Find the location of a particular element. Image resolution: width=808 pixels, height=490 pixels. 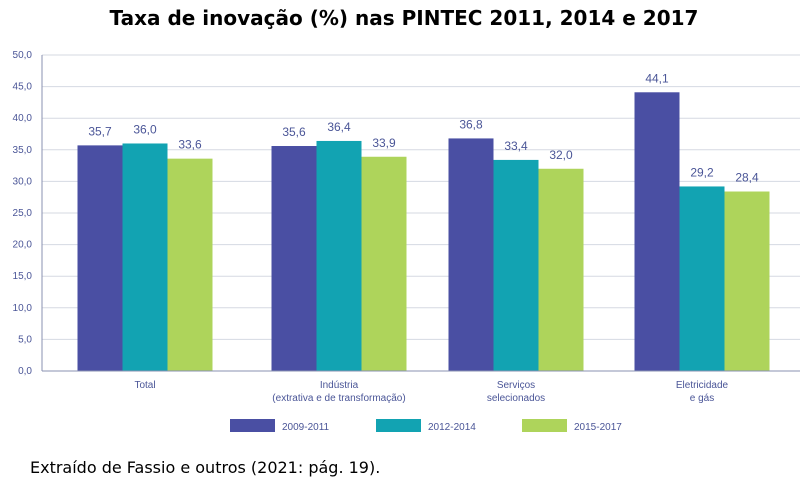

legend: 2009-2011 2012-2014 2015-2017 is located at coordinates (426, 426).